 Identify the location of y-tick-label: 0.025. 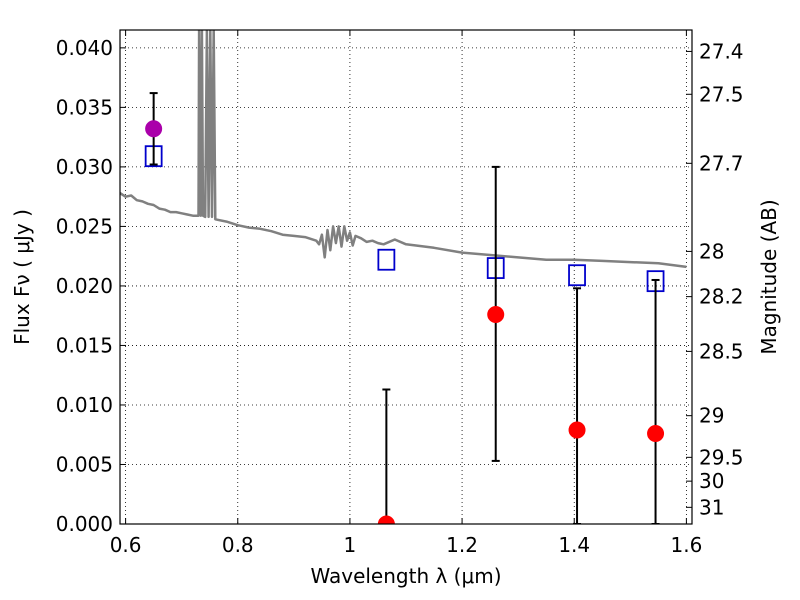
(84, 226).